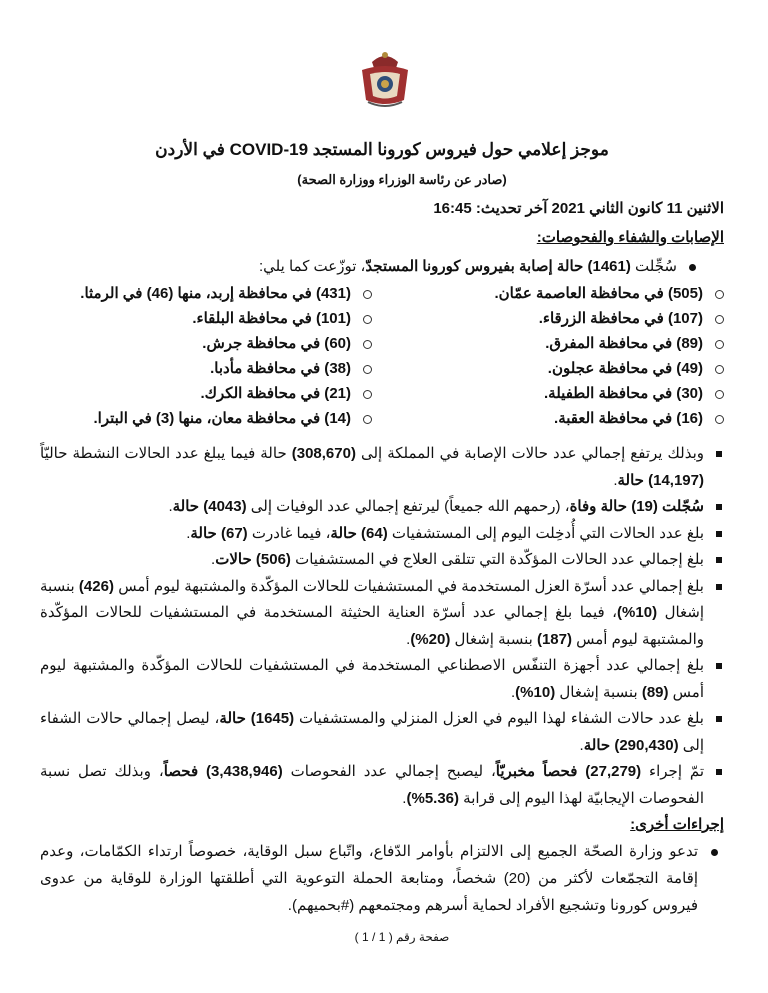  I want to click on bold-text: (27,279) فحصاً مخبريّاً, so click(568, 771).